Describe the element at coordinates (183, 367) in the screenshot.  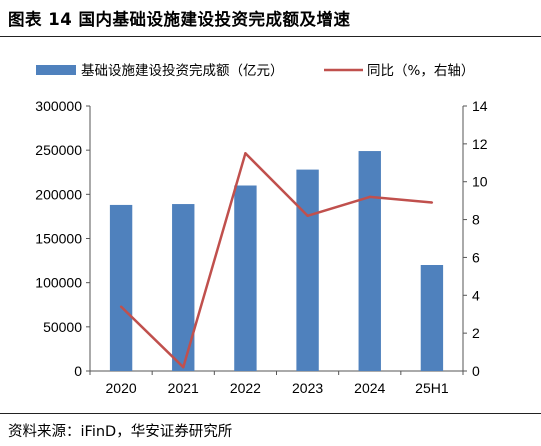
I see `line-point-2021` at that location.